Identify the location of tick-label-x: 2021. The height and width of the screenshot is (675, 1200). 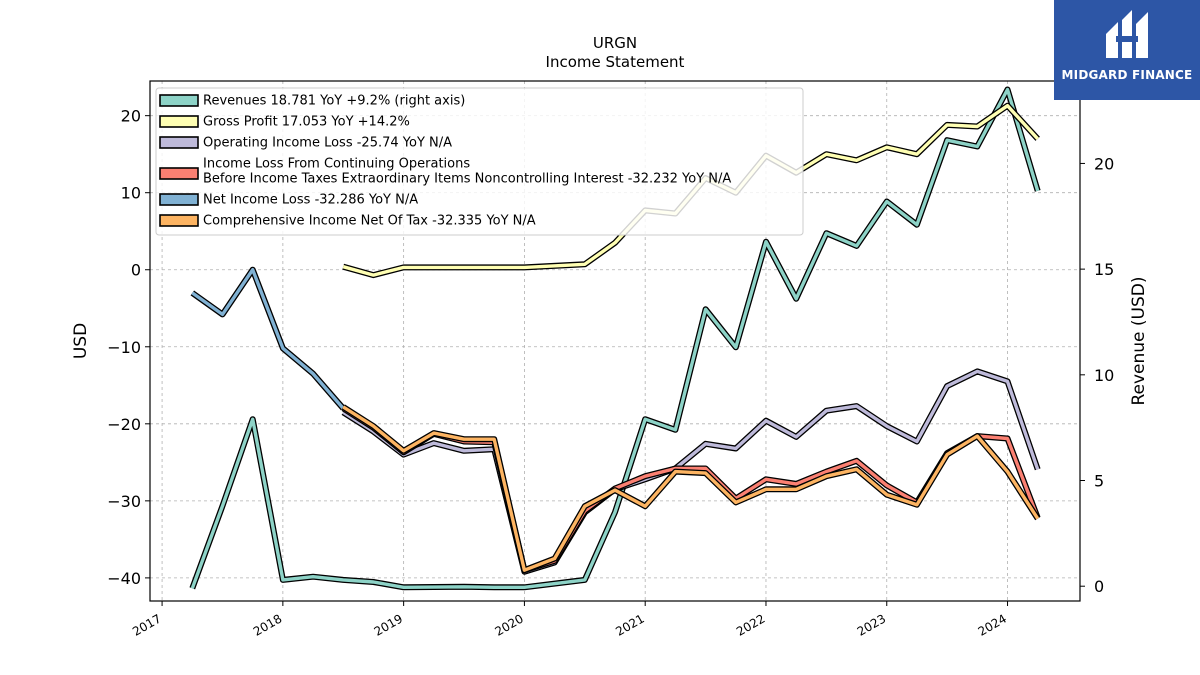
(629, 624).